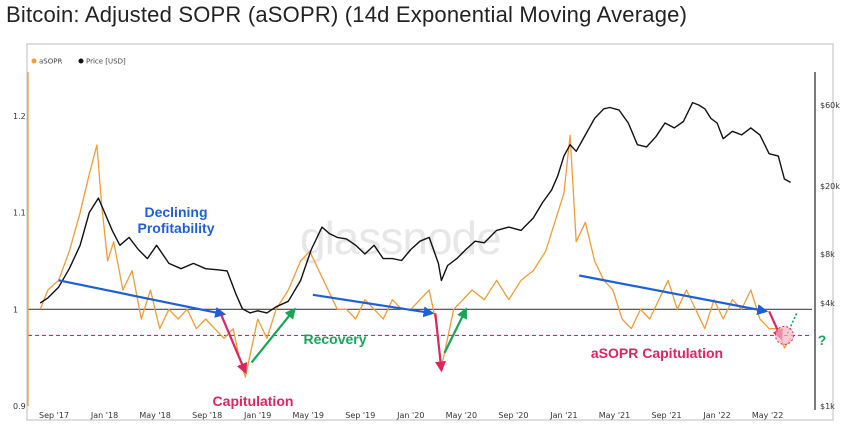 This screenshot has width=860, height=444. What do you see at coordinates (400, 238) in the screenshot?
I see `watermark: glassnode` at bounding box center [400, 238].